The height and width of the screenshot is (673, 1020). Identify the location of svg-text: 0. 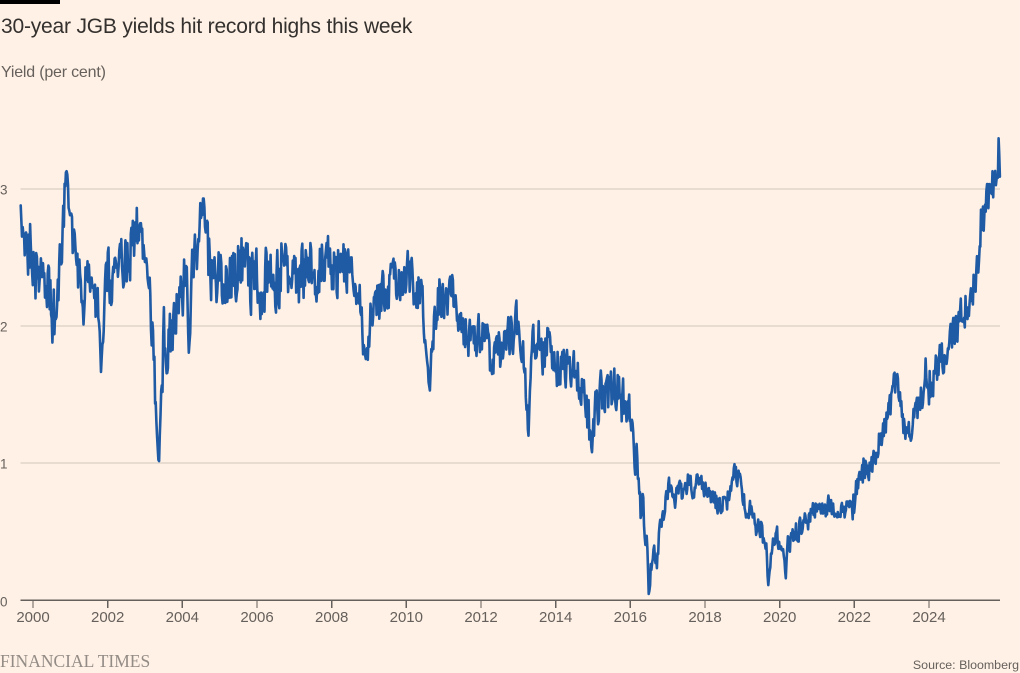
(4, 601).